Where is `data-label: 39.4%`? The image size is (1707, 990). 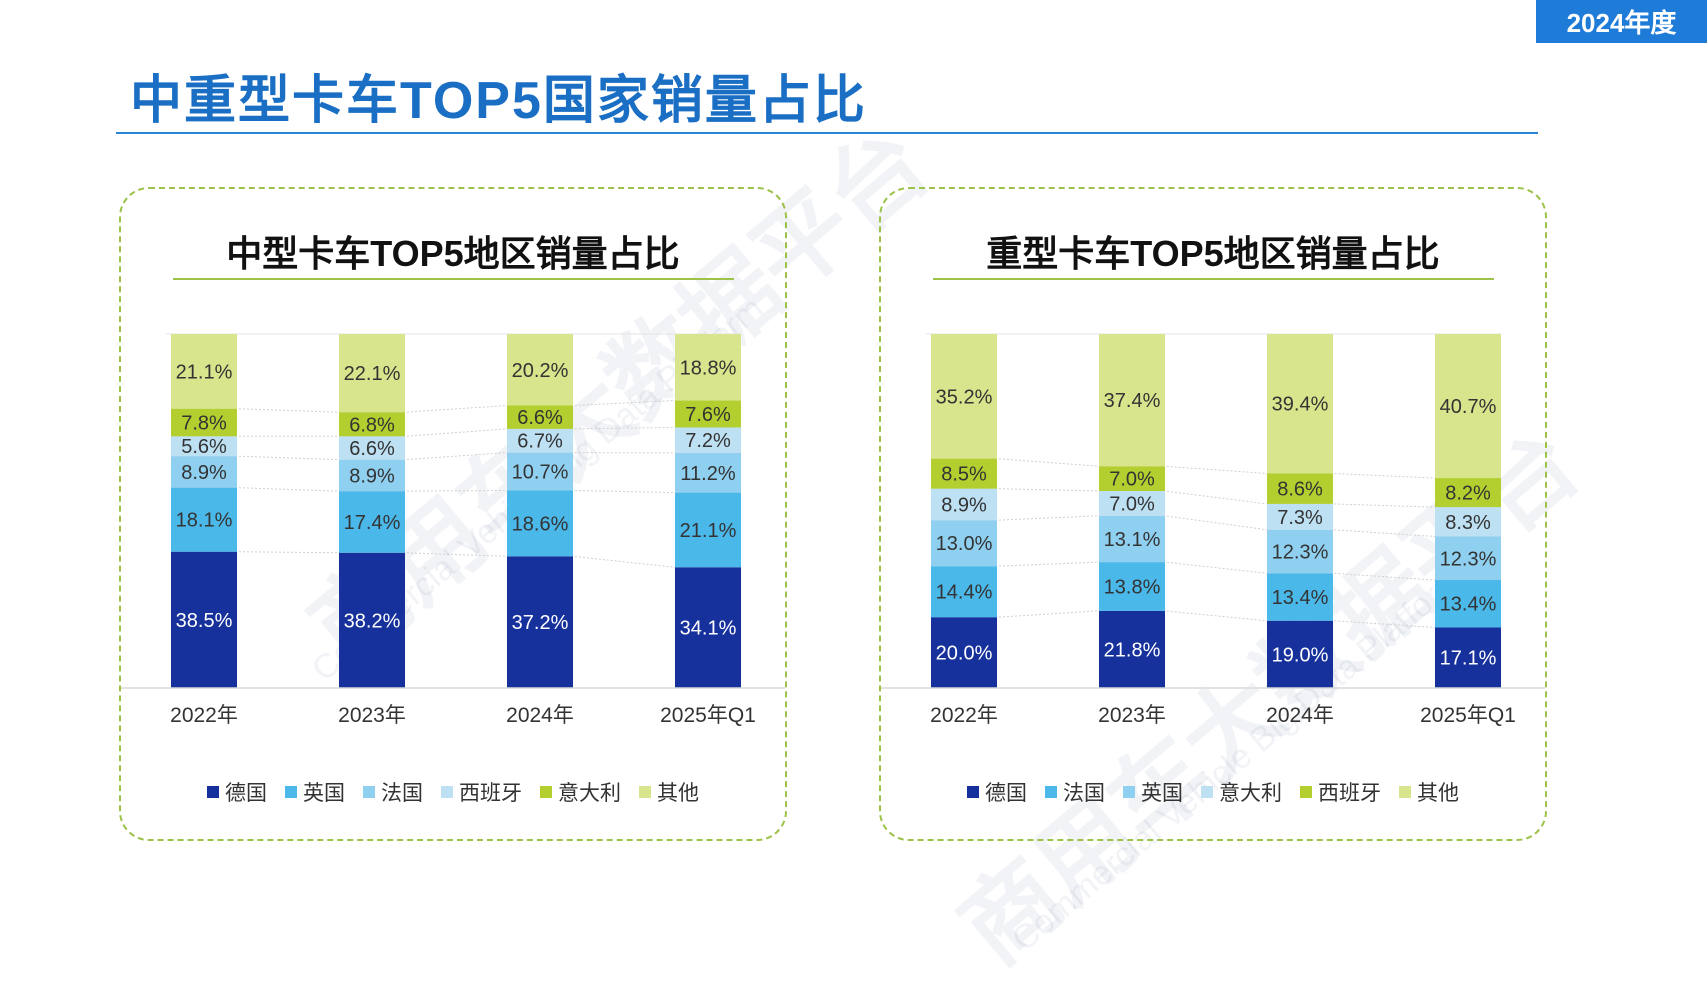 data-label: 39.4% is located at coordinates (1300, 405).